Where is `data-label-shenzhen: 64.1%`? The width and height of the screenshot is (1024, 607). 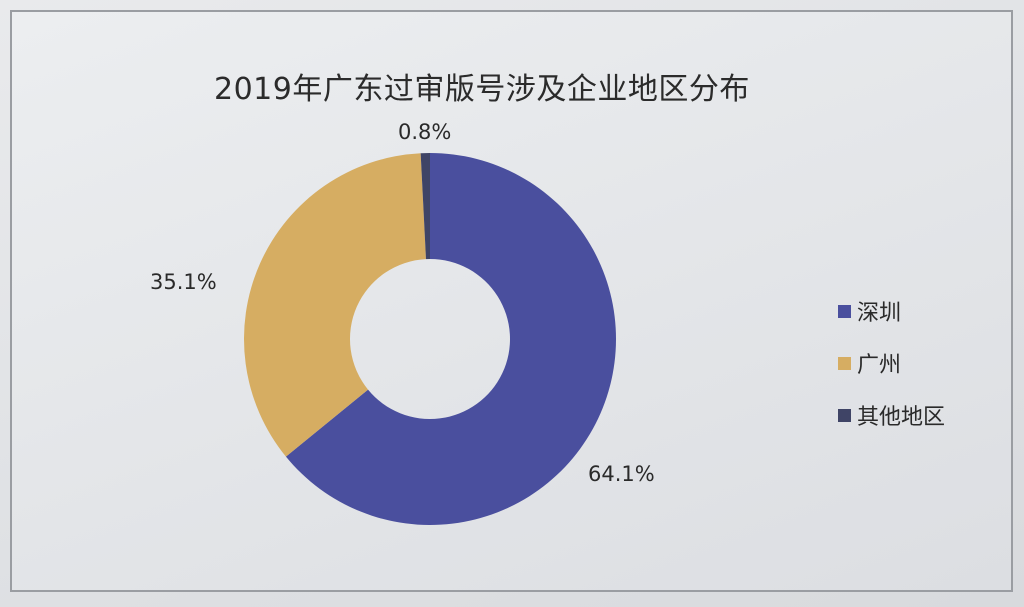
data-label-shenzhen: 64.1% is located at coordinates (621, 474).